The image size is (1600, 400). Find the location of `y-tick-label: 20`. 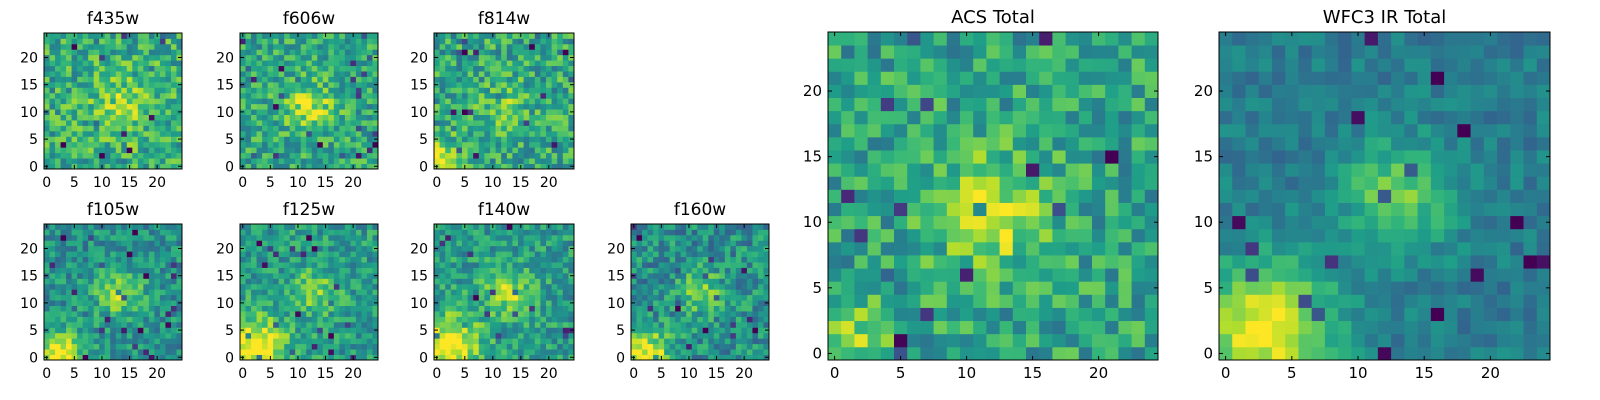

y-tick-label: 20 is located at coordinates (29, 58).